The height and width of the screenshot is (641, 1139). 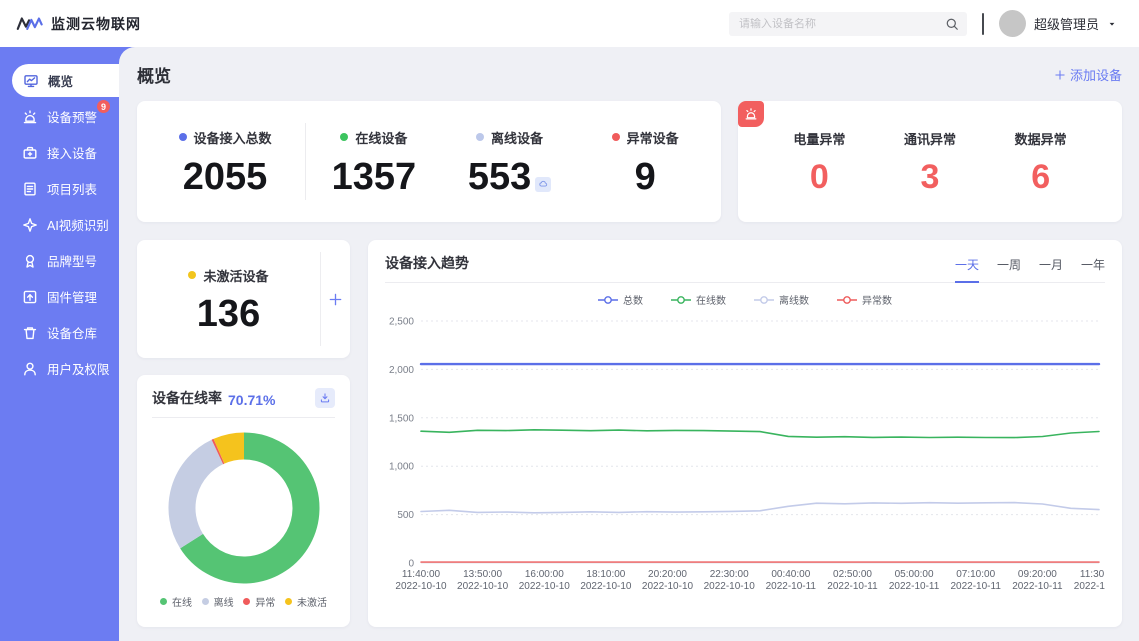 What do you see at coordinates (745, 299) in the screenshot?
I see `trend-legend: 总数 在线数 离线数 异常数` at bounding box center [745, 299].